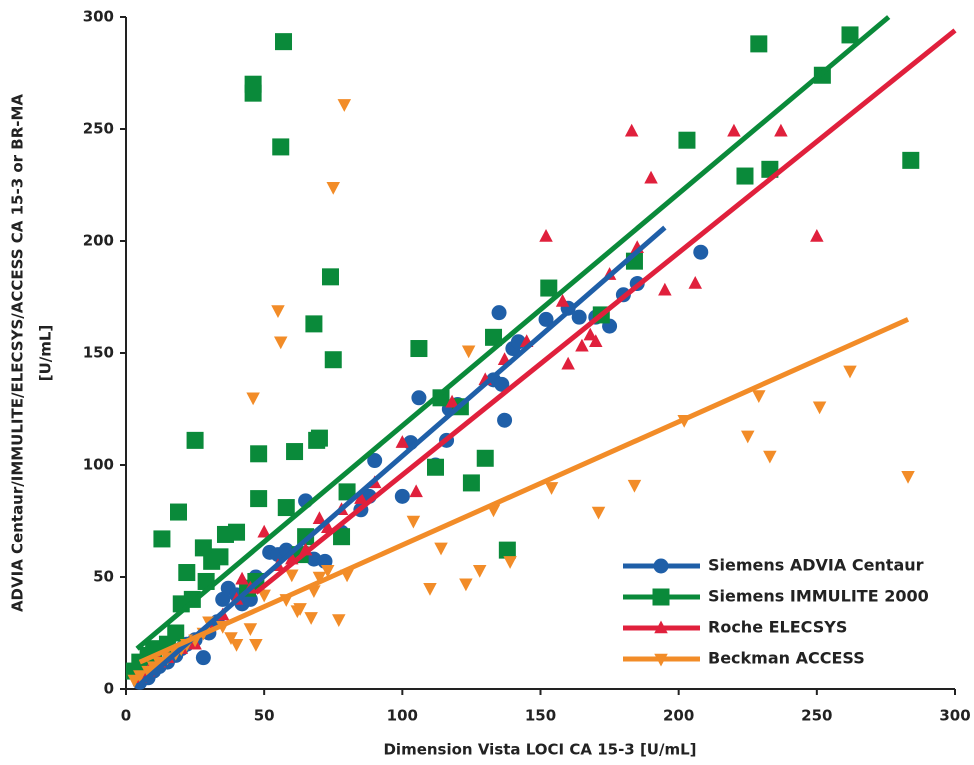  Describe the element at coordinates (540, 716) in the screenshot. I see `x-tick-label: 150` at that location.